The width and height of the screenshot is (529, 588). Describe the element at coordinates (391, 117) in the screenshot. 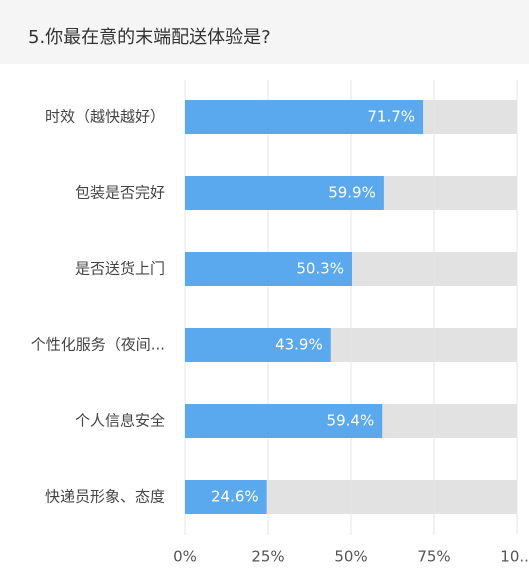

I see `value-label: 71.7%` at that location.